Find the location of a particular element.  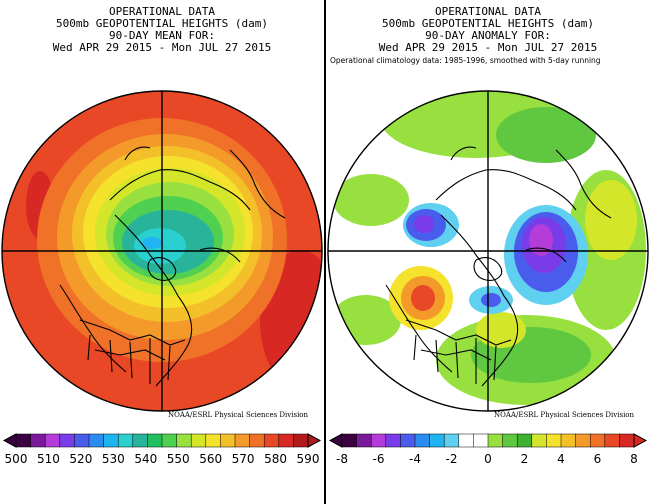

mean-colorbar-tick-label: 590 is located at coordinates (308, 459).